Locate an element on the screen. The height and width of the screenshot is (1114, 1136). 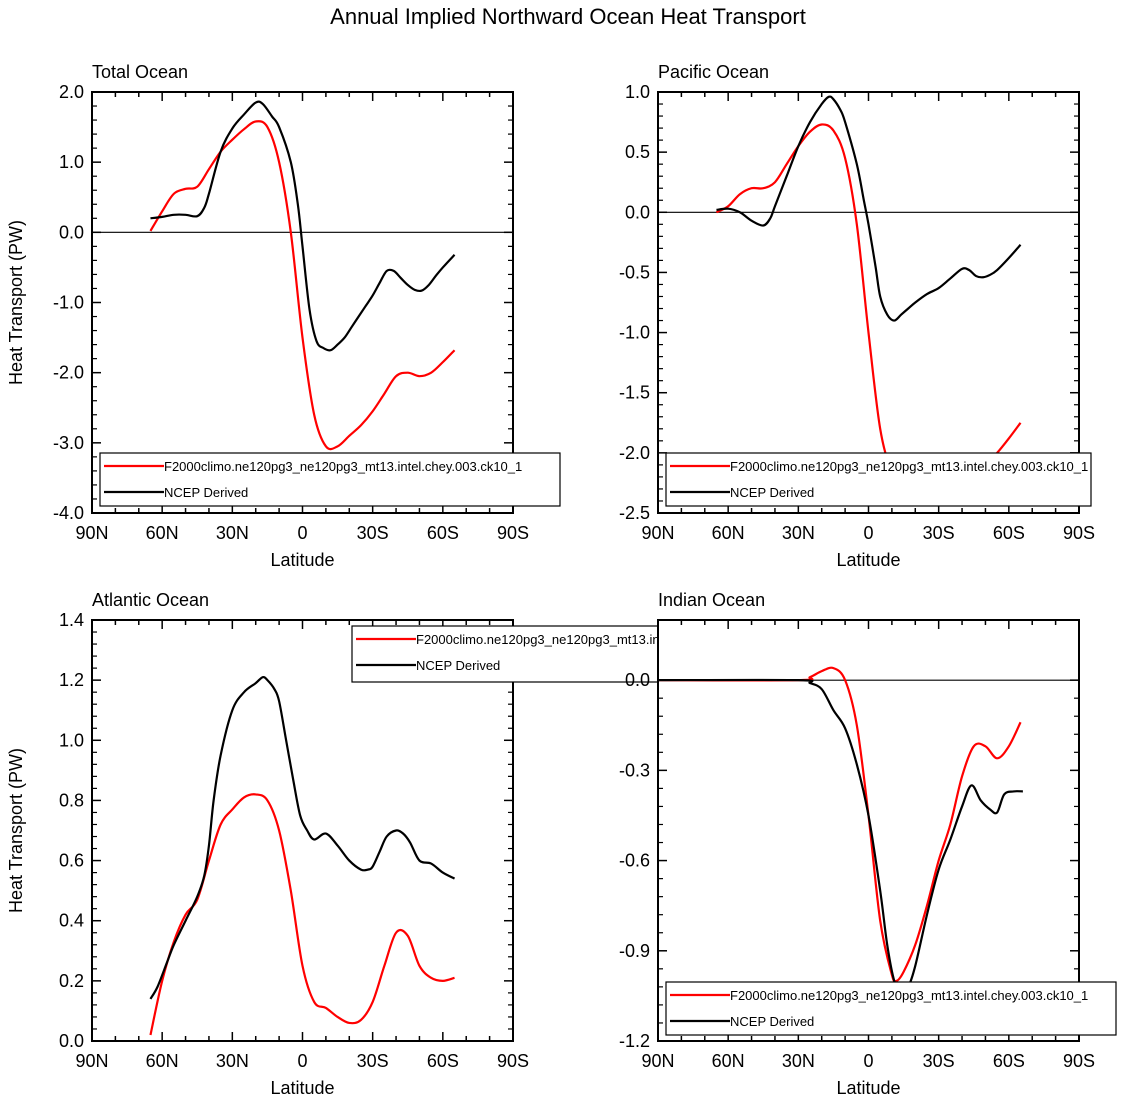
y-tick-label: 1.4 is located at coordinates (71, 620).